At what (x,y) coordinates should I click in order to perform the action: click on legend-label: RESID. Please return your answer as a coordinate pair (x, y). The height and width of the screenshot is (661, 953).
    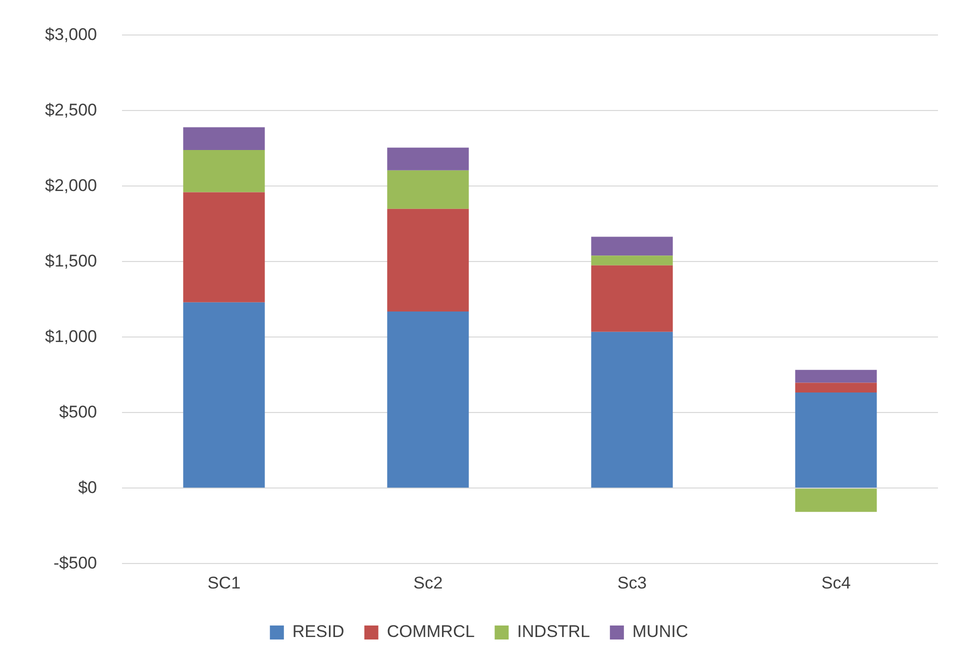
    Looking at the image, I should click on (318, 632).